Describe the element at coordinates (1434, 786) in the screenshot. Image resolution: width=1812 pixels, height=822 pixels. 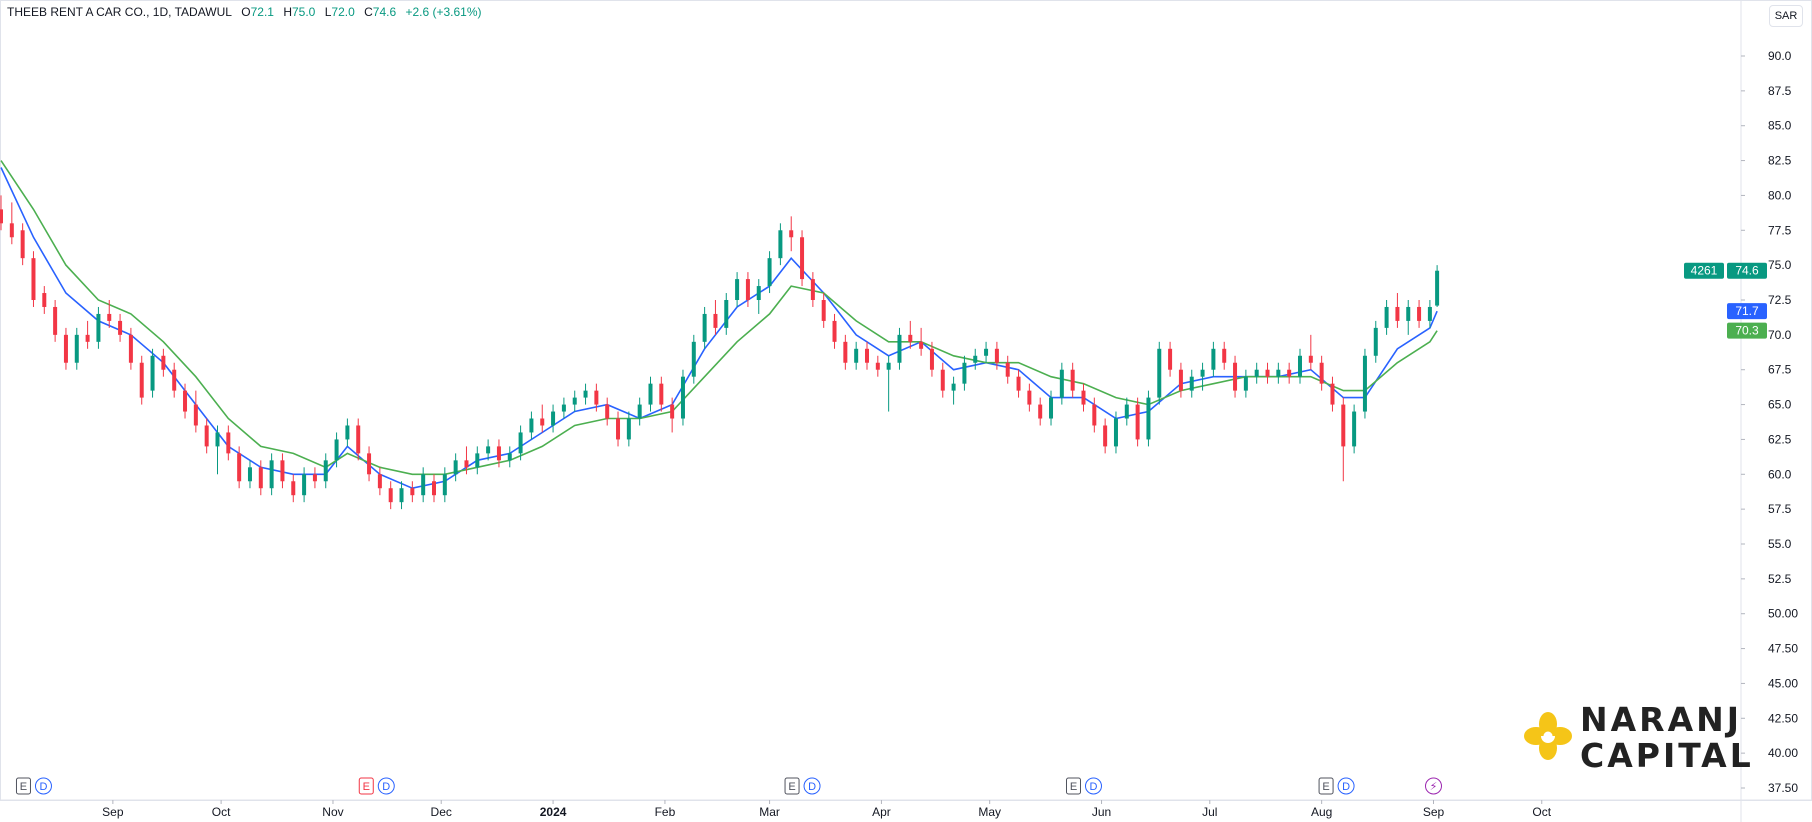
I see `split-marker` at that location.